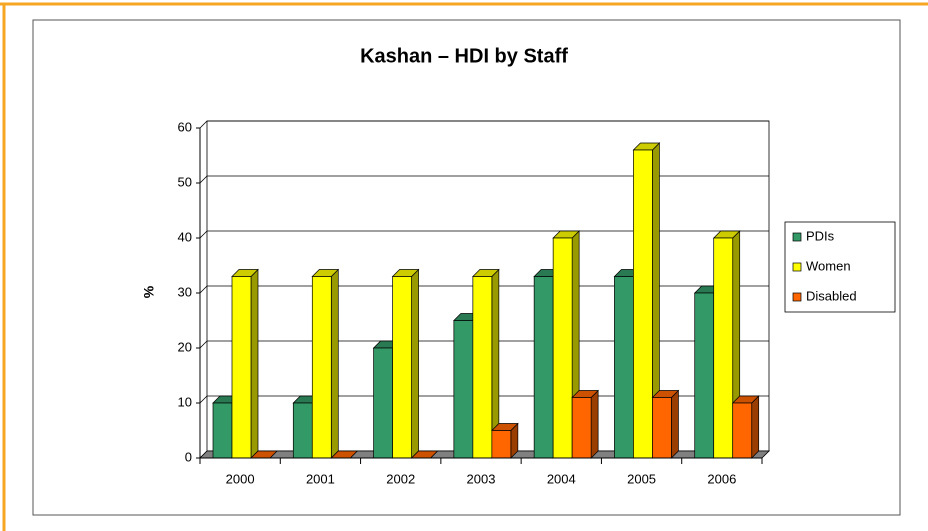 The width and height of the screenshot is (928, 531). I want to click on x-tick-label: 2003, so click(481, 478).